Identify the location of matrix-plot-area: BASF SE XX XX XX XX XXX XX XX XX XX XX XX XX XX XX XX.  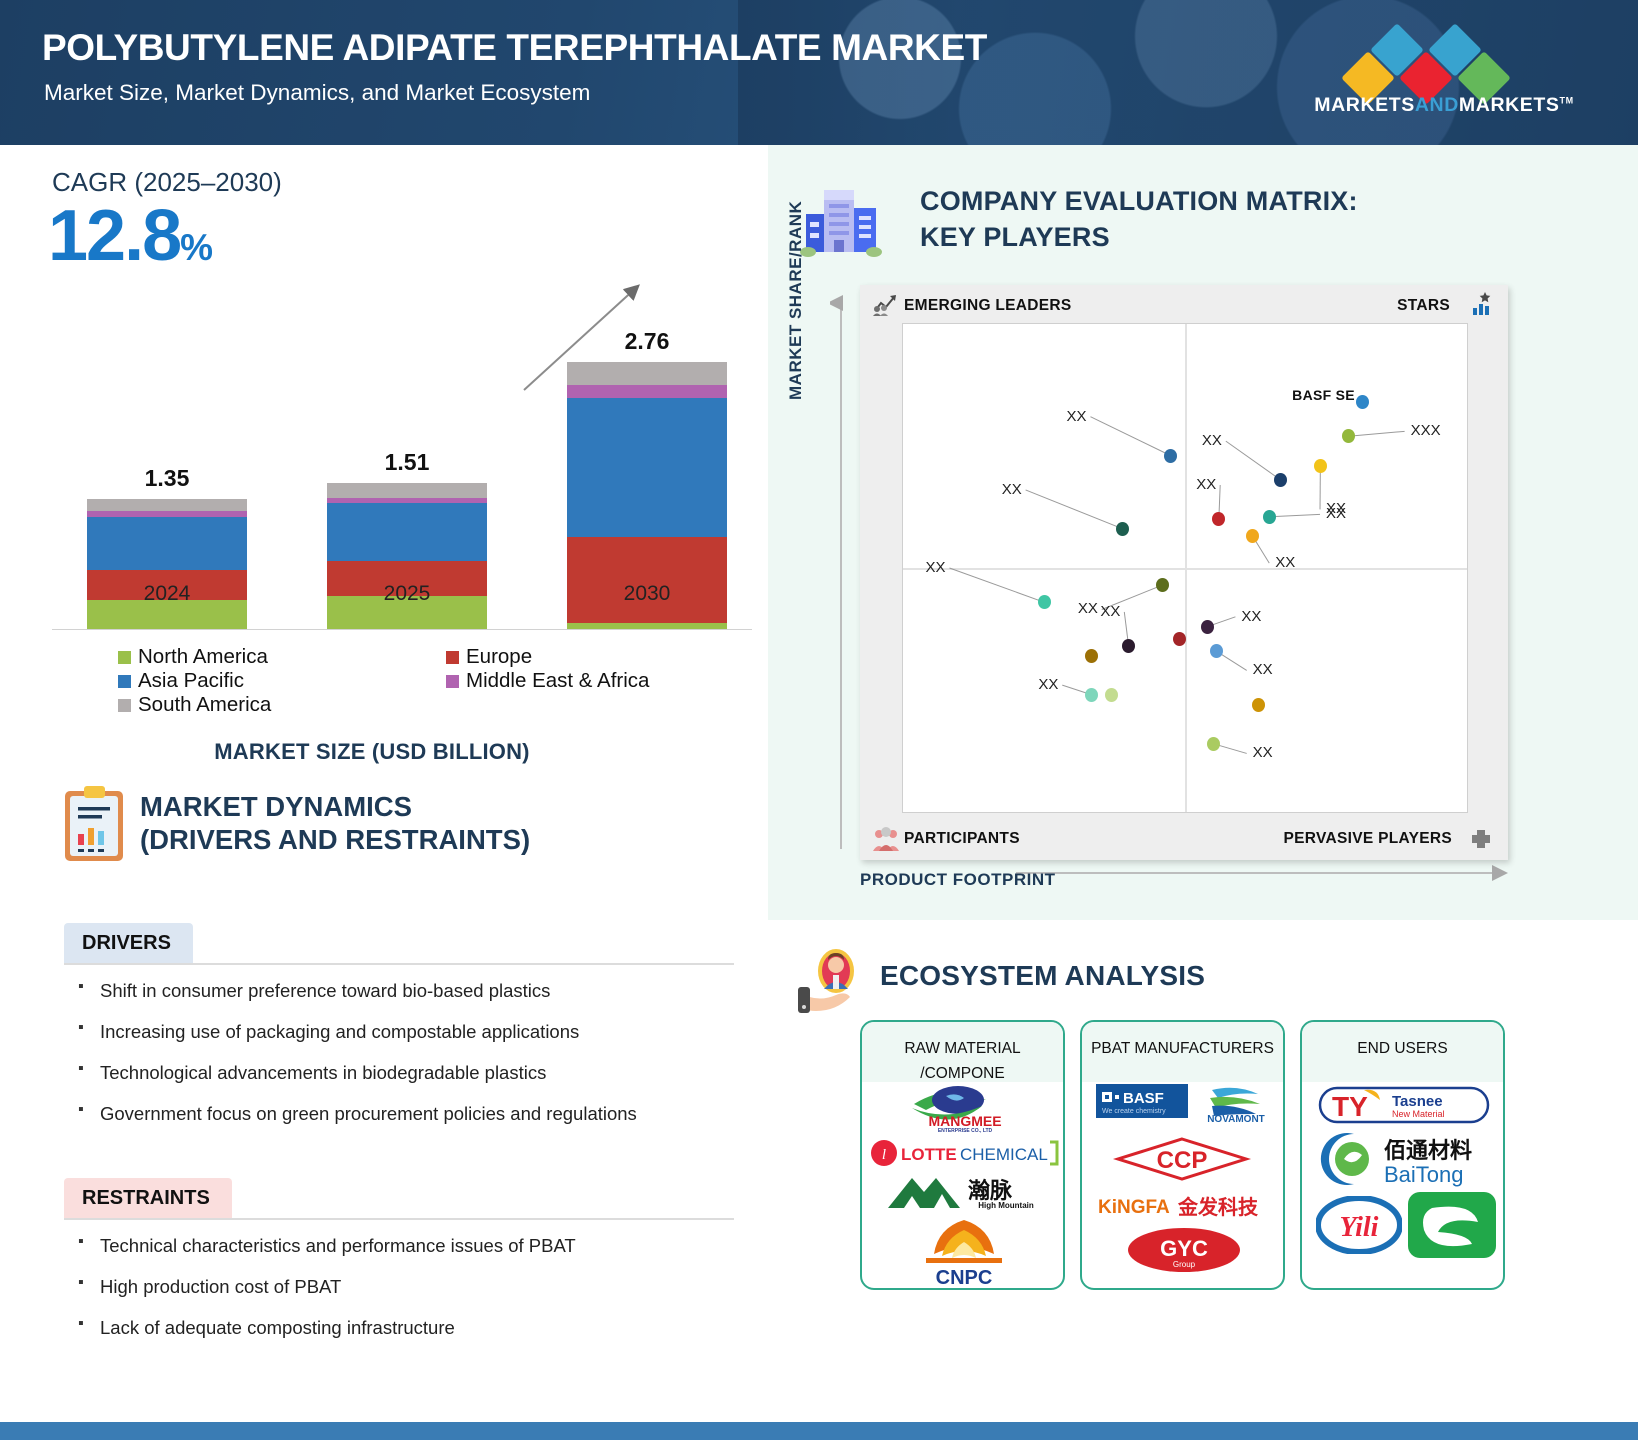
(1185, 568).